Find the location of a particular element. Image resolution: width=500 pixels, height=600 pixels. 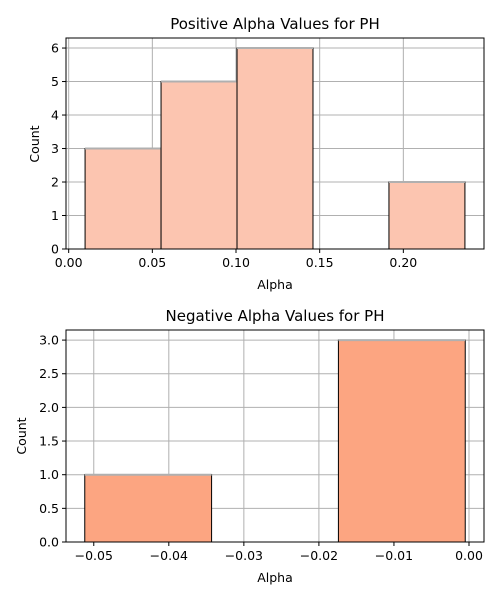

x-tick-label: −0.05 is located at coordinates (94, 555).